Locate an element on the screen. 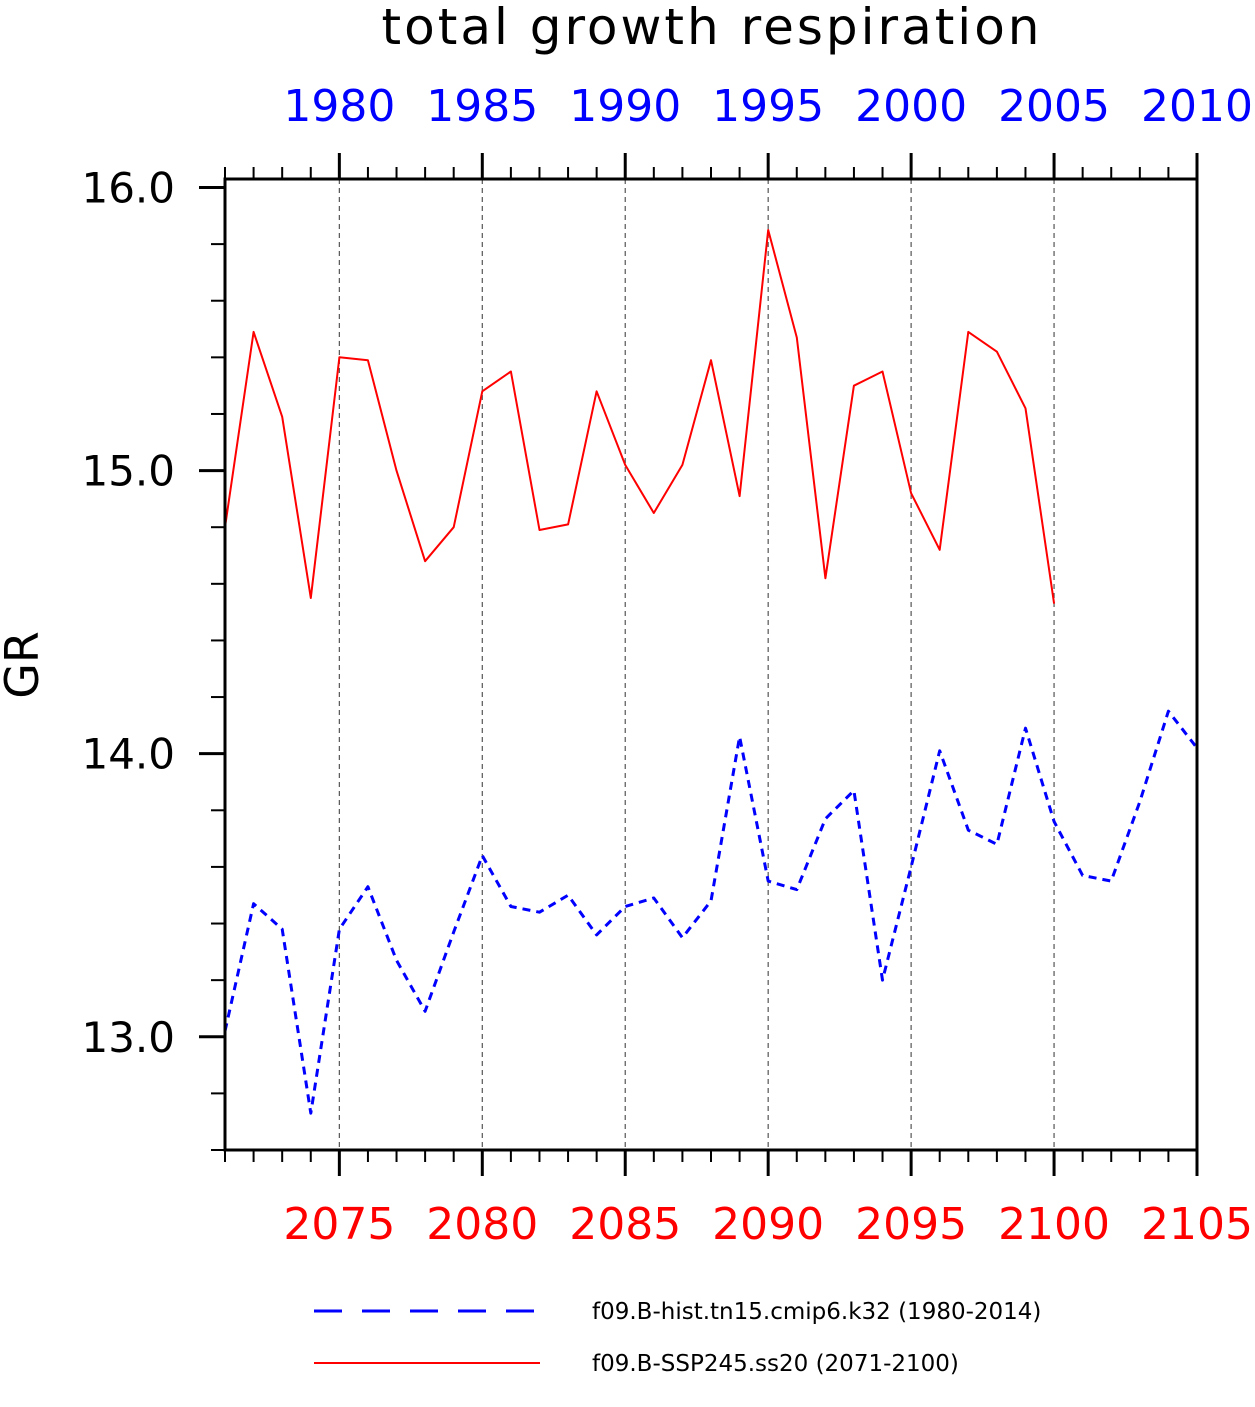 The image size is (1255, 1407). legend-label-historical: f09.B-hist.tn15.cmip6.k32 (1980-2014) is located at coordinates (816, 1312).